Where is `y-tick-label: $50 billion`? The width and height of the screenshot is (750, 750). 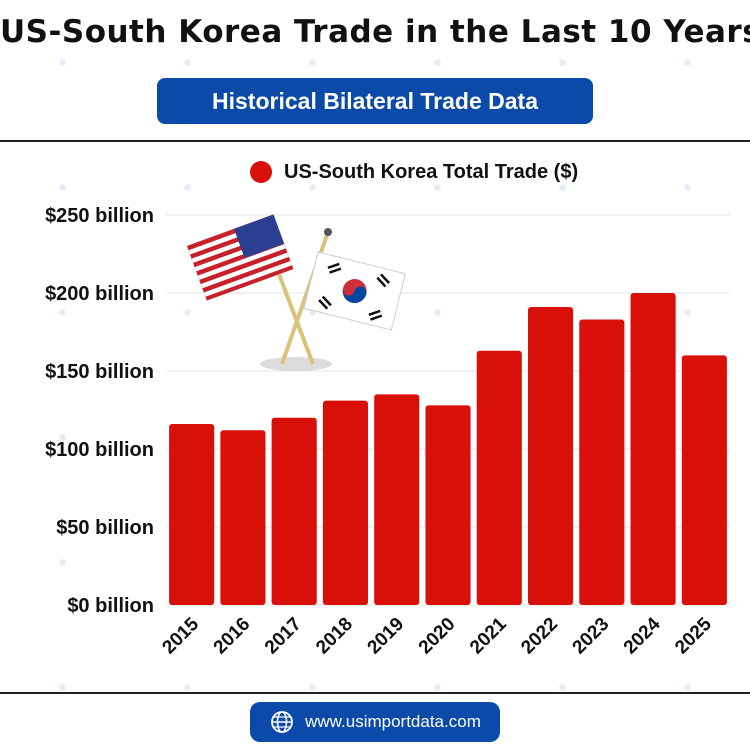
y-tick-label: $50 billion is located at coordinates (105, 528).